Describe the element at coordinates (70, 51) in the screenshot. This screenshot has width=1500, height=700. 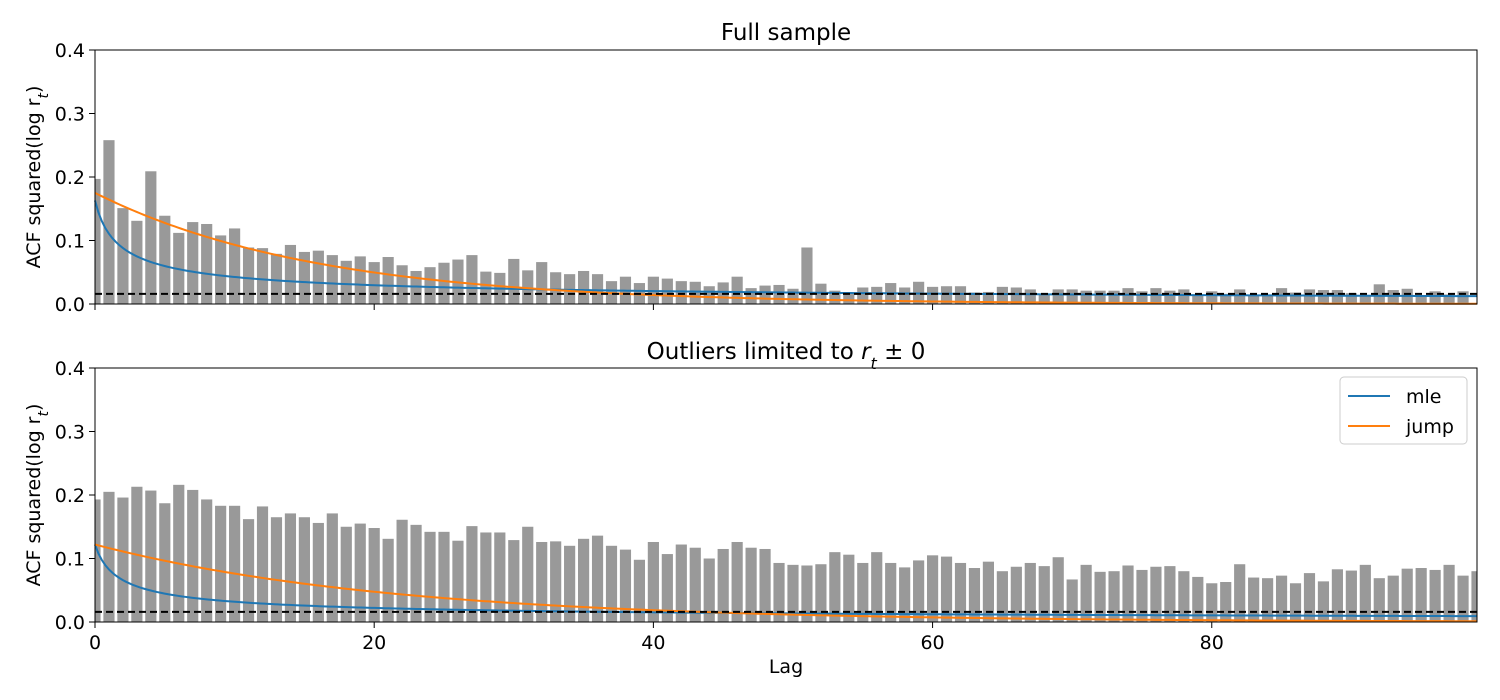
I see `y-tick-label: 0.4` at that location.